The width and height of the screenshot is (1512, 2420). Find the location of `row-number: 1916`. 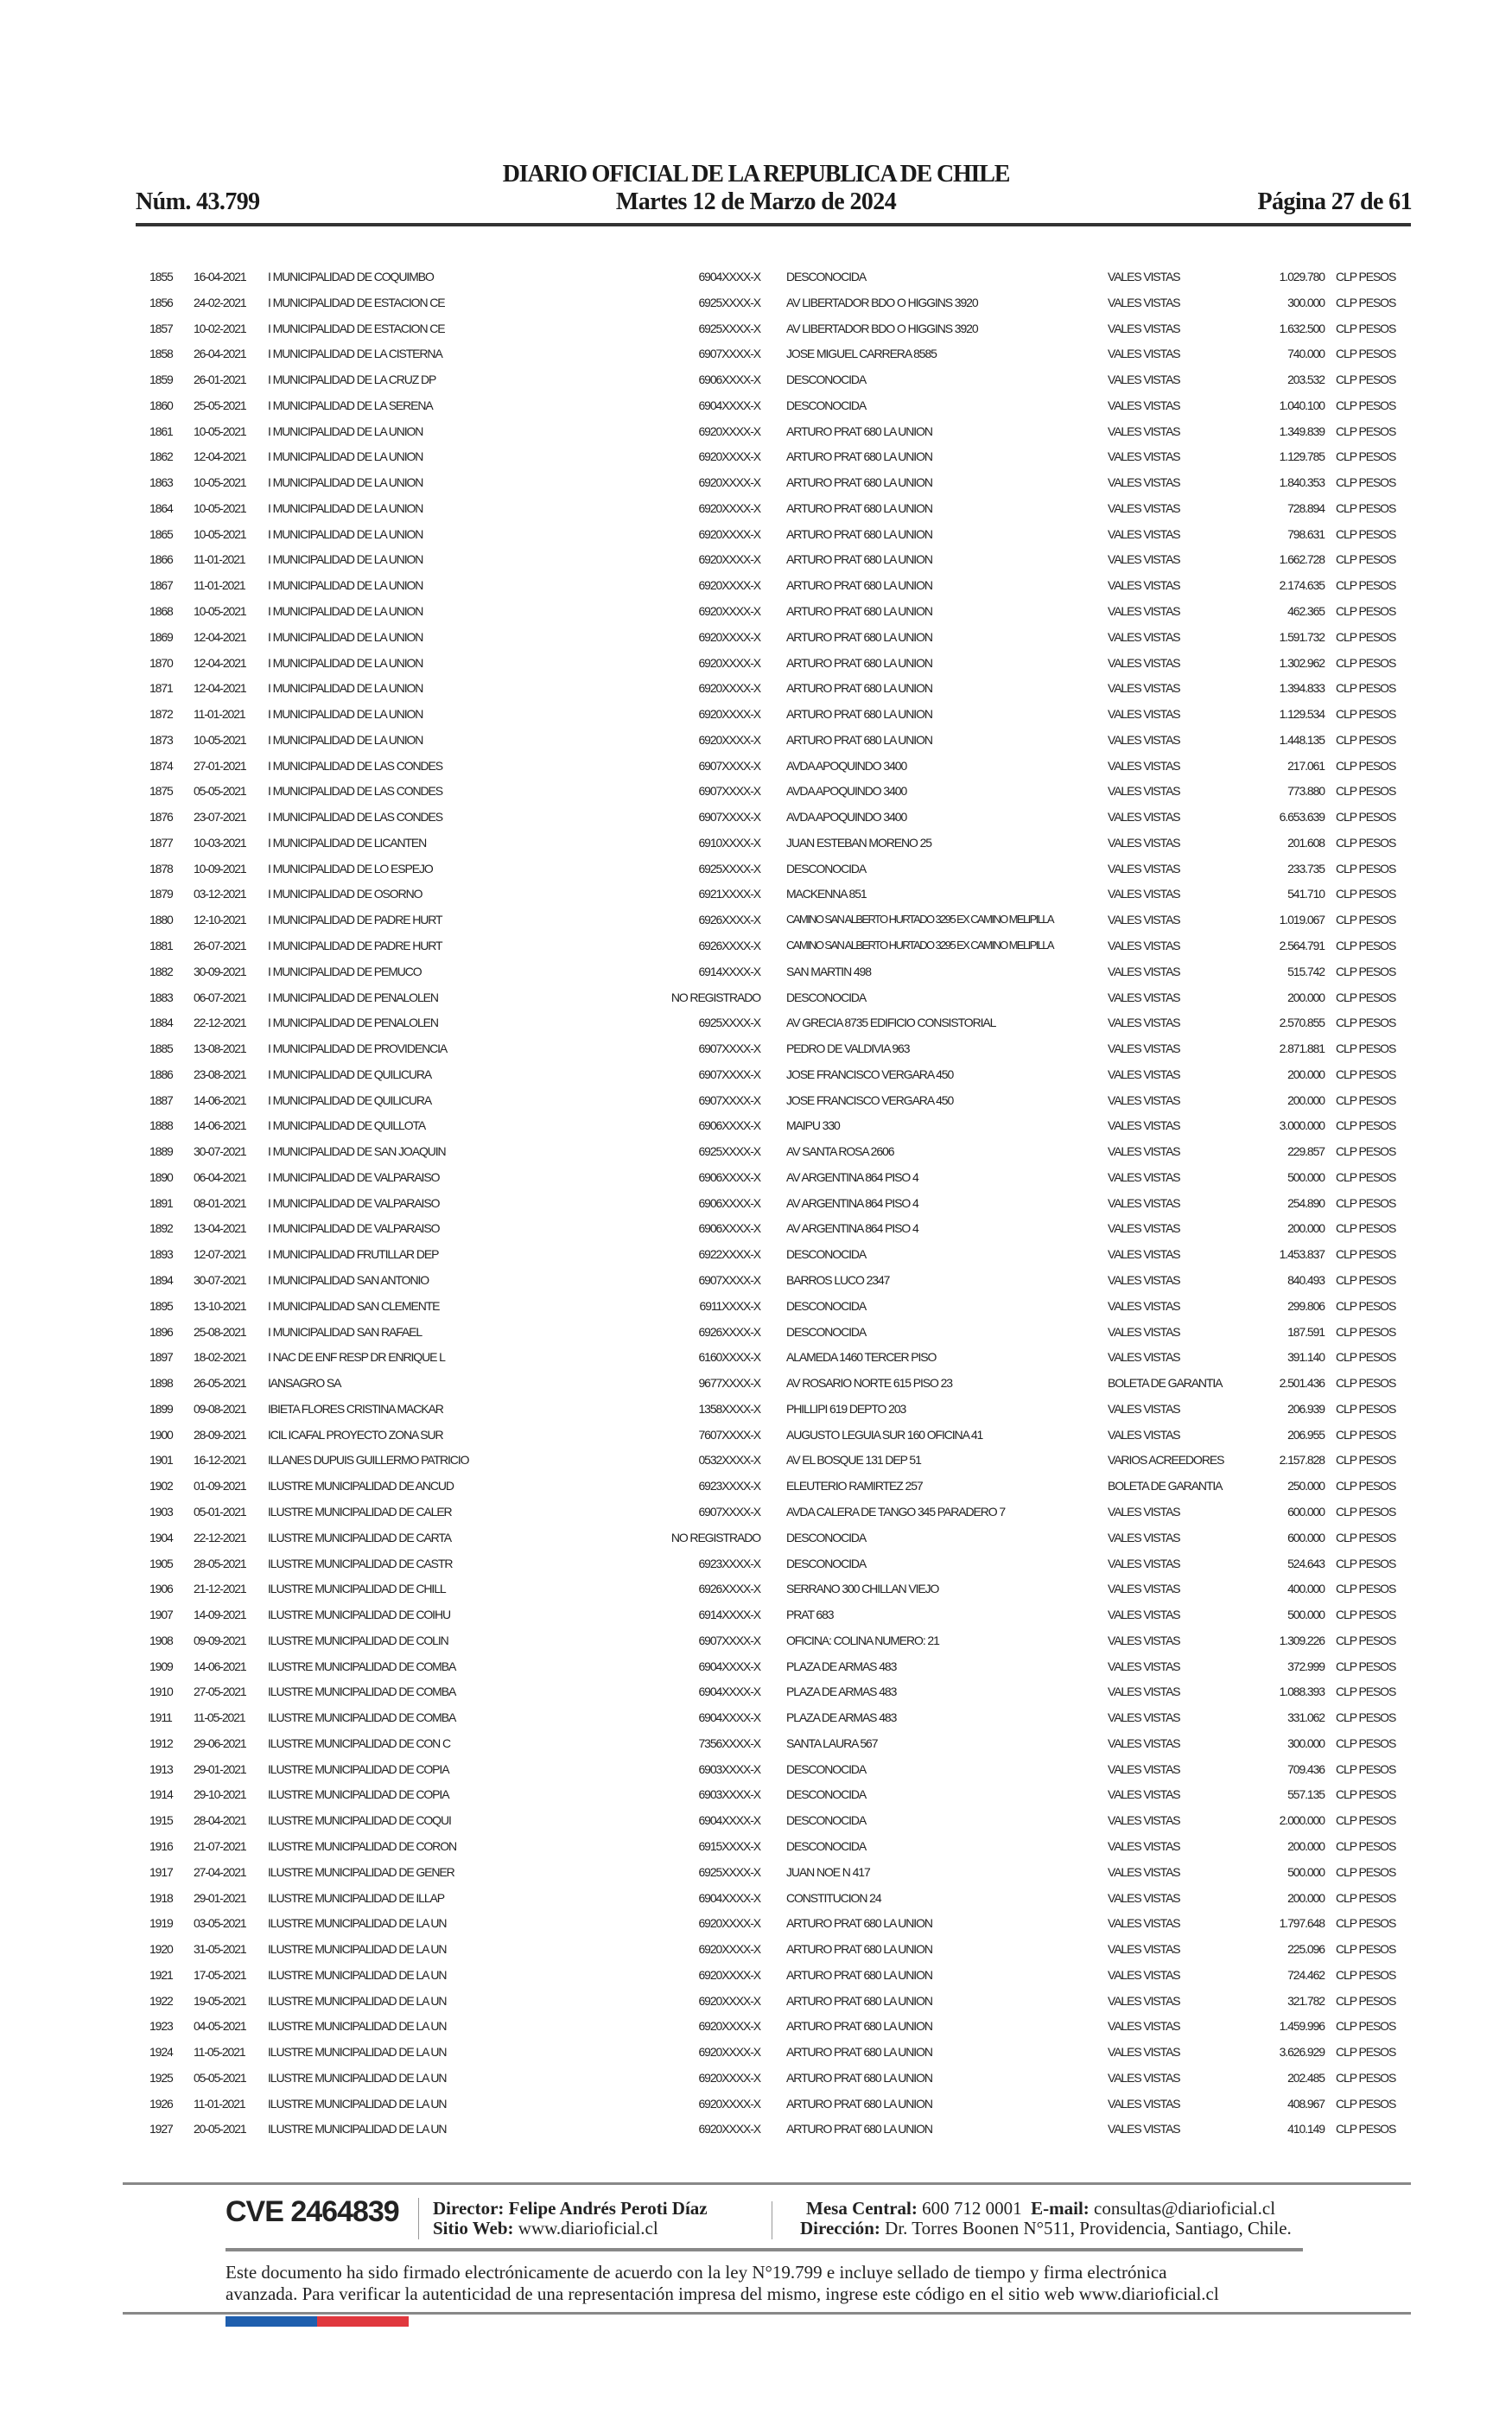

row-number: 1916 is located at coordinates (161, 1846).